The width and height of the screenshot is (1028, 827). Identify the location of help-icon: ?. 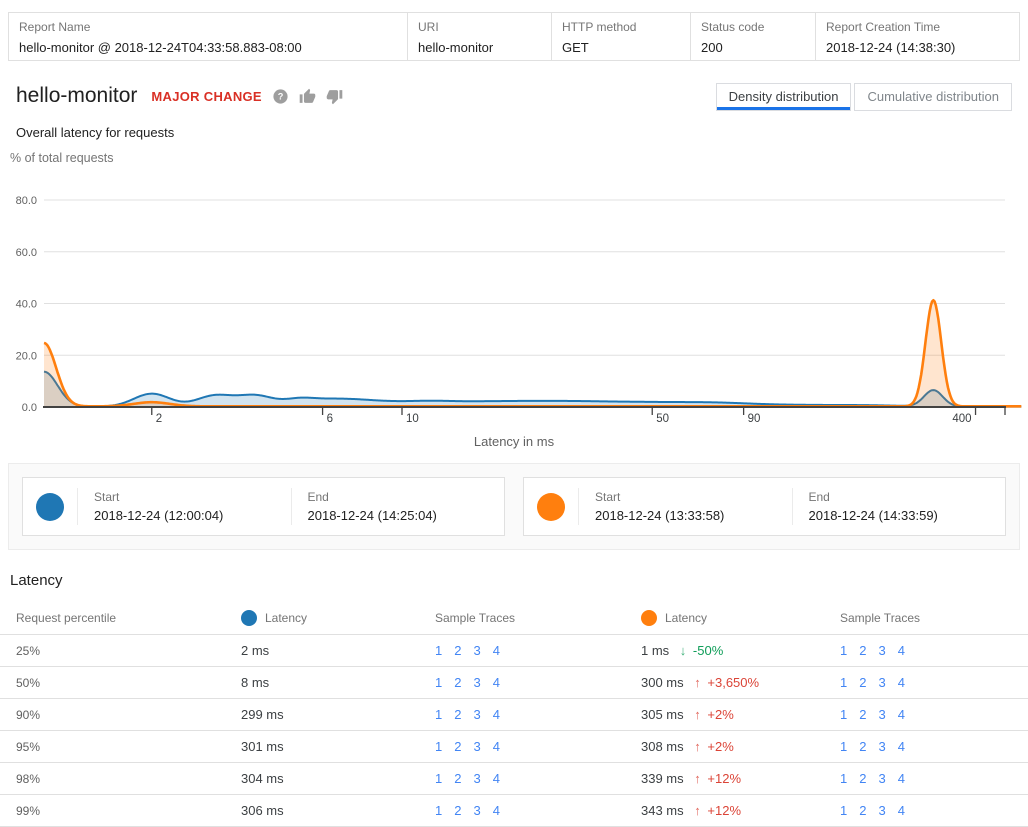
(280, 96).